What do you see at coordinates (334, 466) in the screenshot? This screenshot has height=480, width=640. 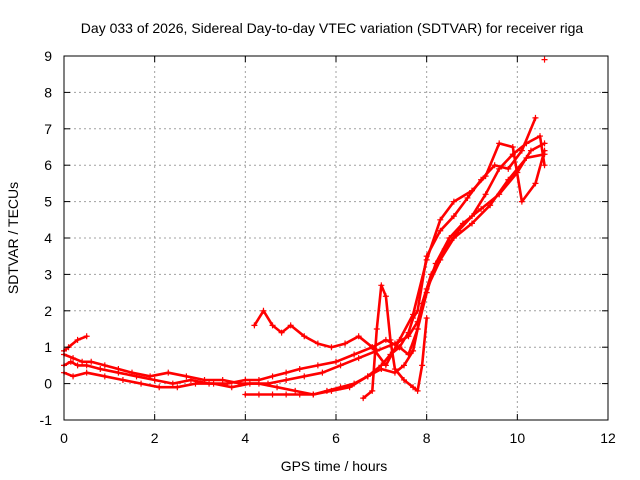 I see `x-axis-label: GPS time / hours` at bounding box center [334, 466].